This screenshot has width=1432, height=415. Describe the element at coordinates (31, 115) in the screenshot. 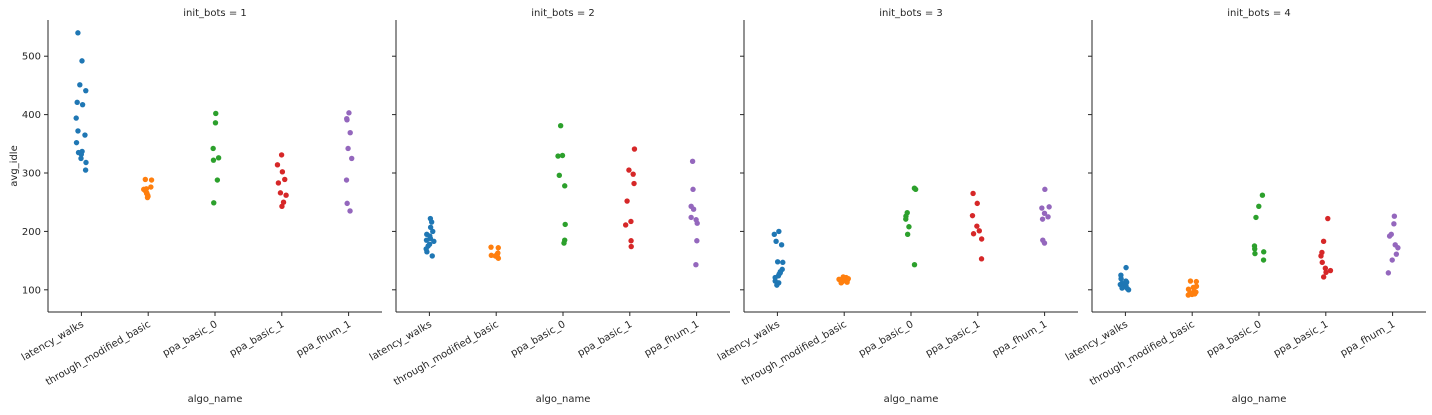

I see `y-tick-label: 400` at that location.